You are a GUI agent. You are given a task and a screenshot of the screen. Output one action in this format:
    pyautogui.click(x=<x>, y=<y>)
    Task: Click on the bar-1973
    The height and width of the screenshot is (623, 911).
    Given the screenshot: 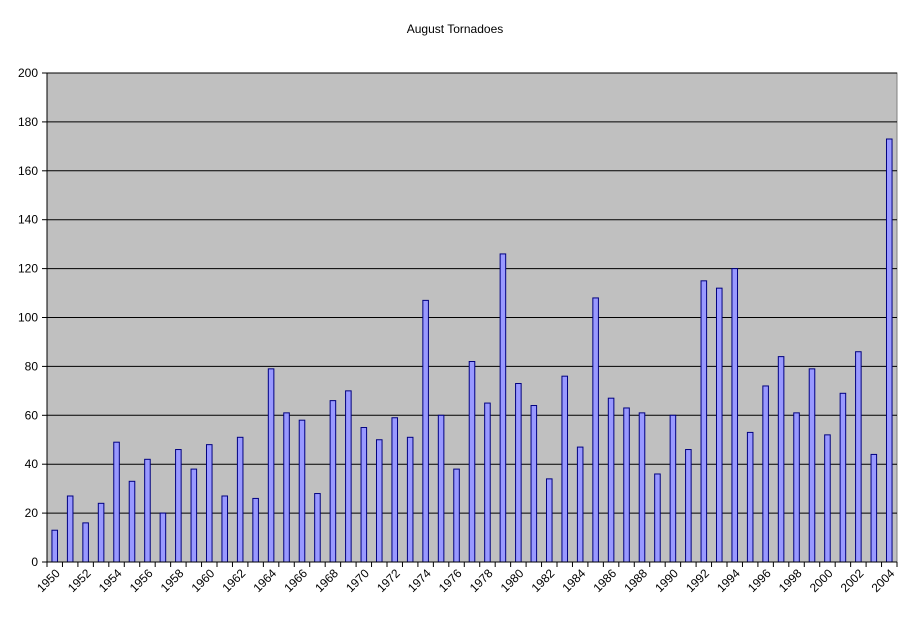 What is the action you would take?
    pyautogui.click(x=410, y=499)
    